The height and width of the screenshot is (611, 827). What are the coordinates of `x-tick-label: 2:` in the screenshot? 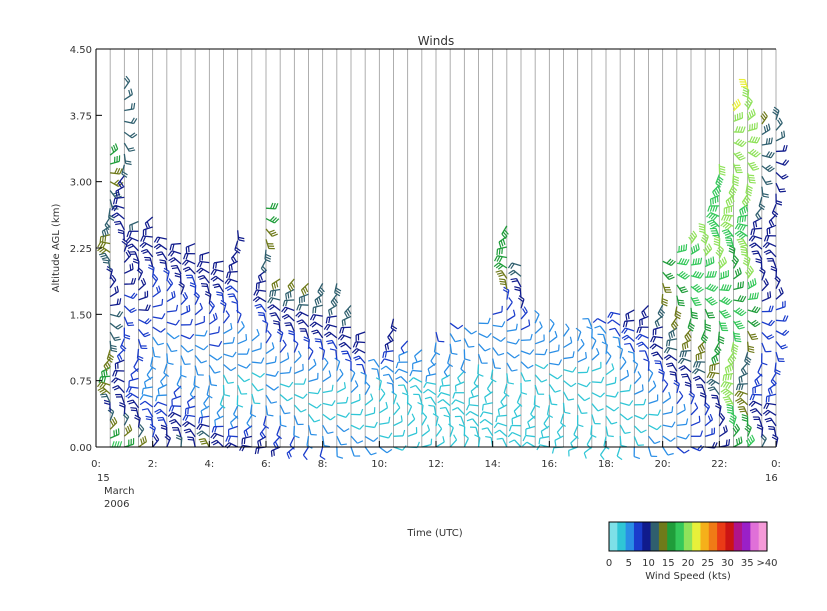 It's located at (153, 464).